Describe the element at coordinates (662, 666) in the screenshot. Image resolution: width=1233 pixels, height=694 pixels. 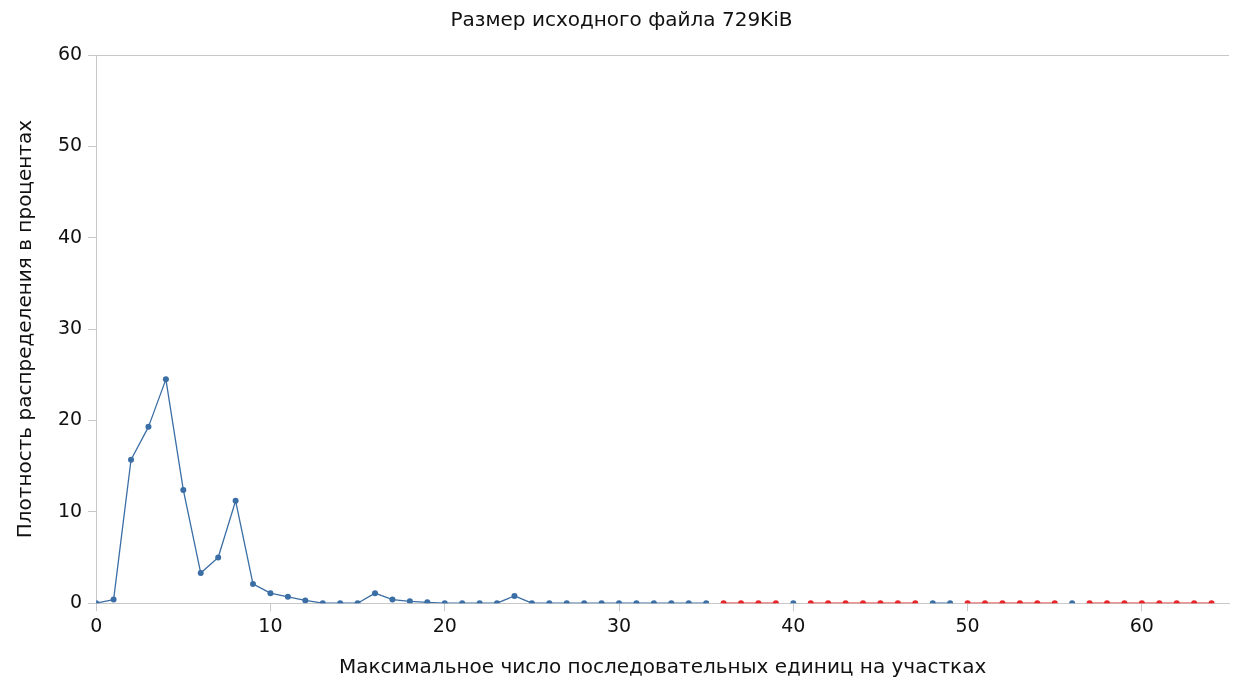
I see `x-axis-title: Максимальное число последовательных единиц на участках` at that location.